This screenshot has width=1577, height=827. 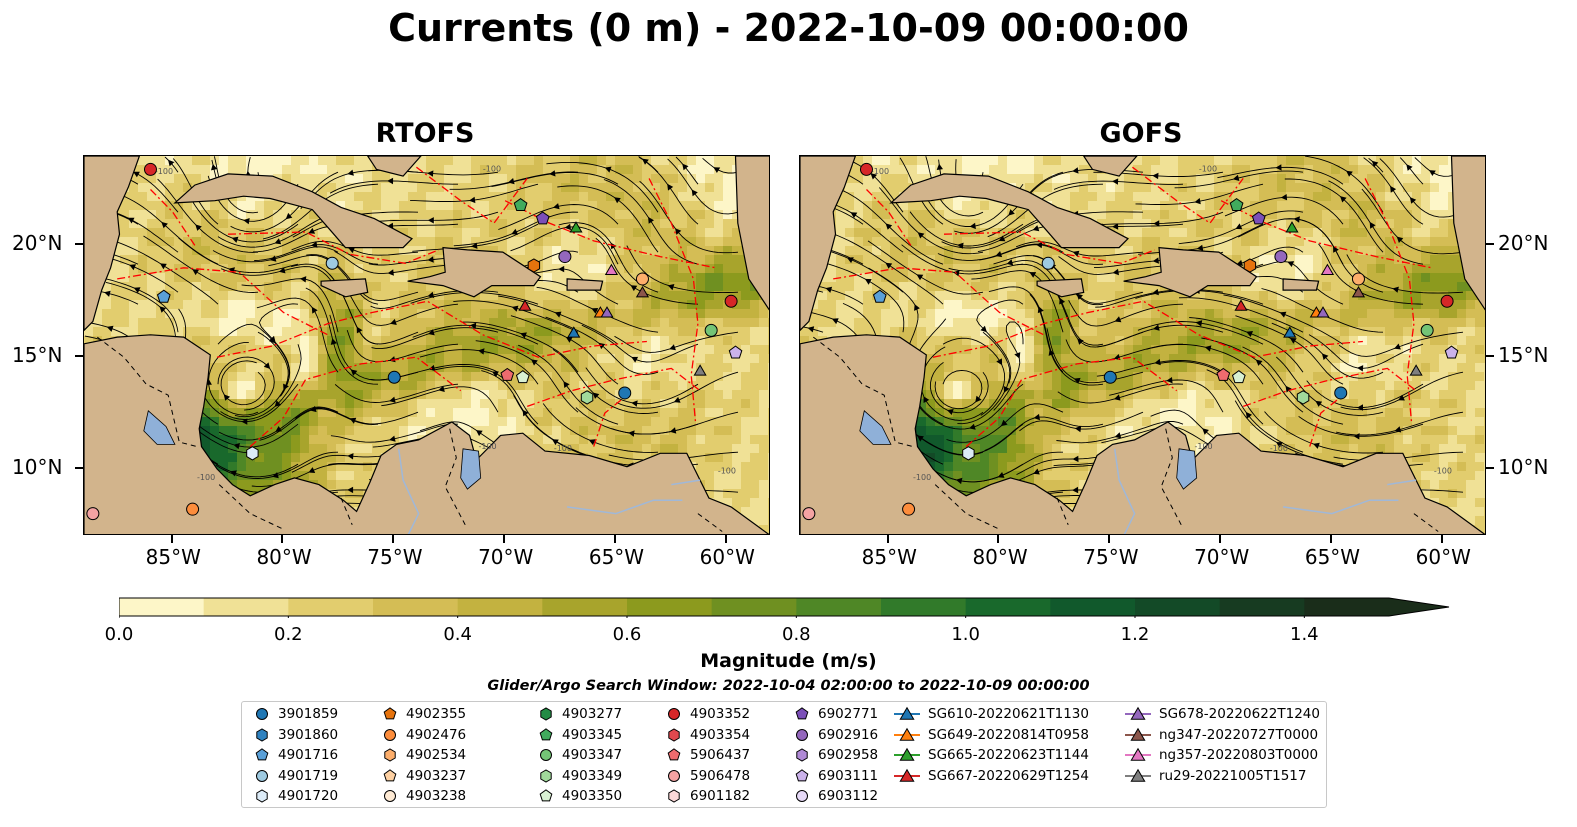 I want to click on legend-entry: 4901720, so click(x=296, y=796).